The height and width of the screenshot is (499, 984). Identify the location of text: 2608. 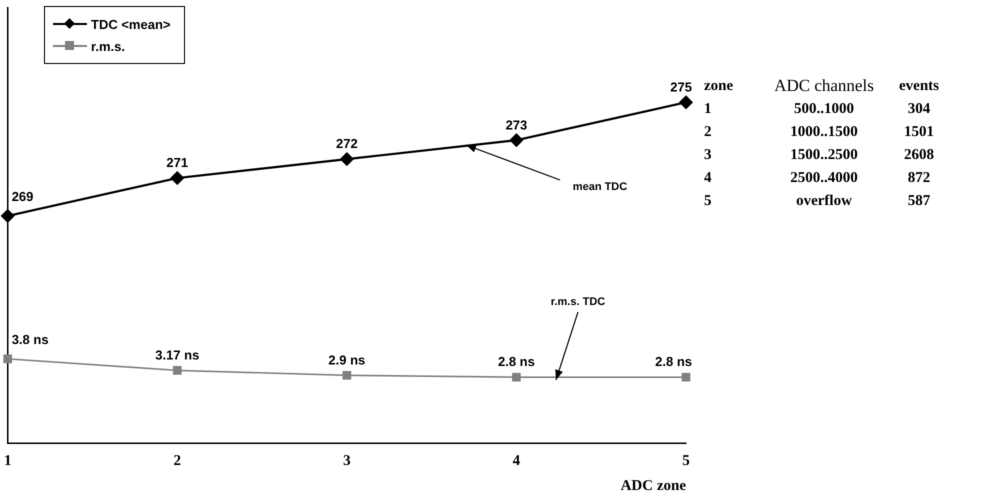
(919, 155).